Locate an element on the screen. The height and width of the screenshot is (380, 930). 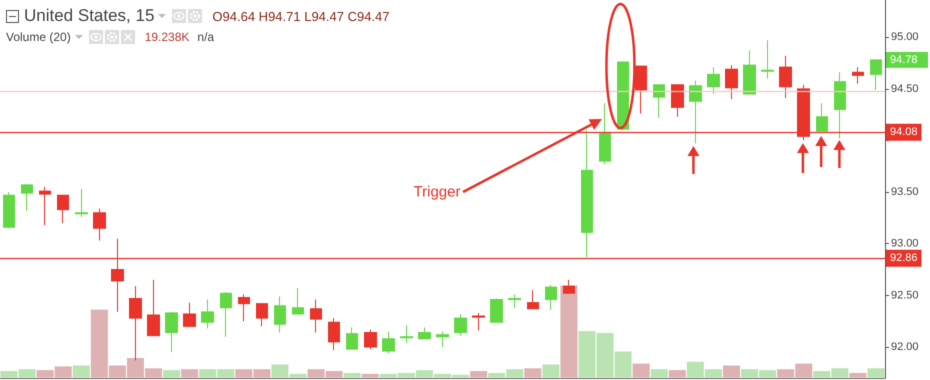
text: 94.78 is located at coordinates (904, 60).